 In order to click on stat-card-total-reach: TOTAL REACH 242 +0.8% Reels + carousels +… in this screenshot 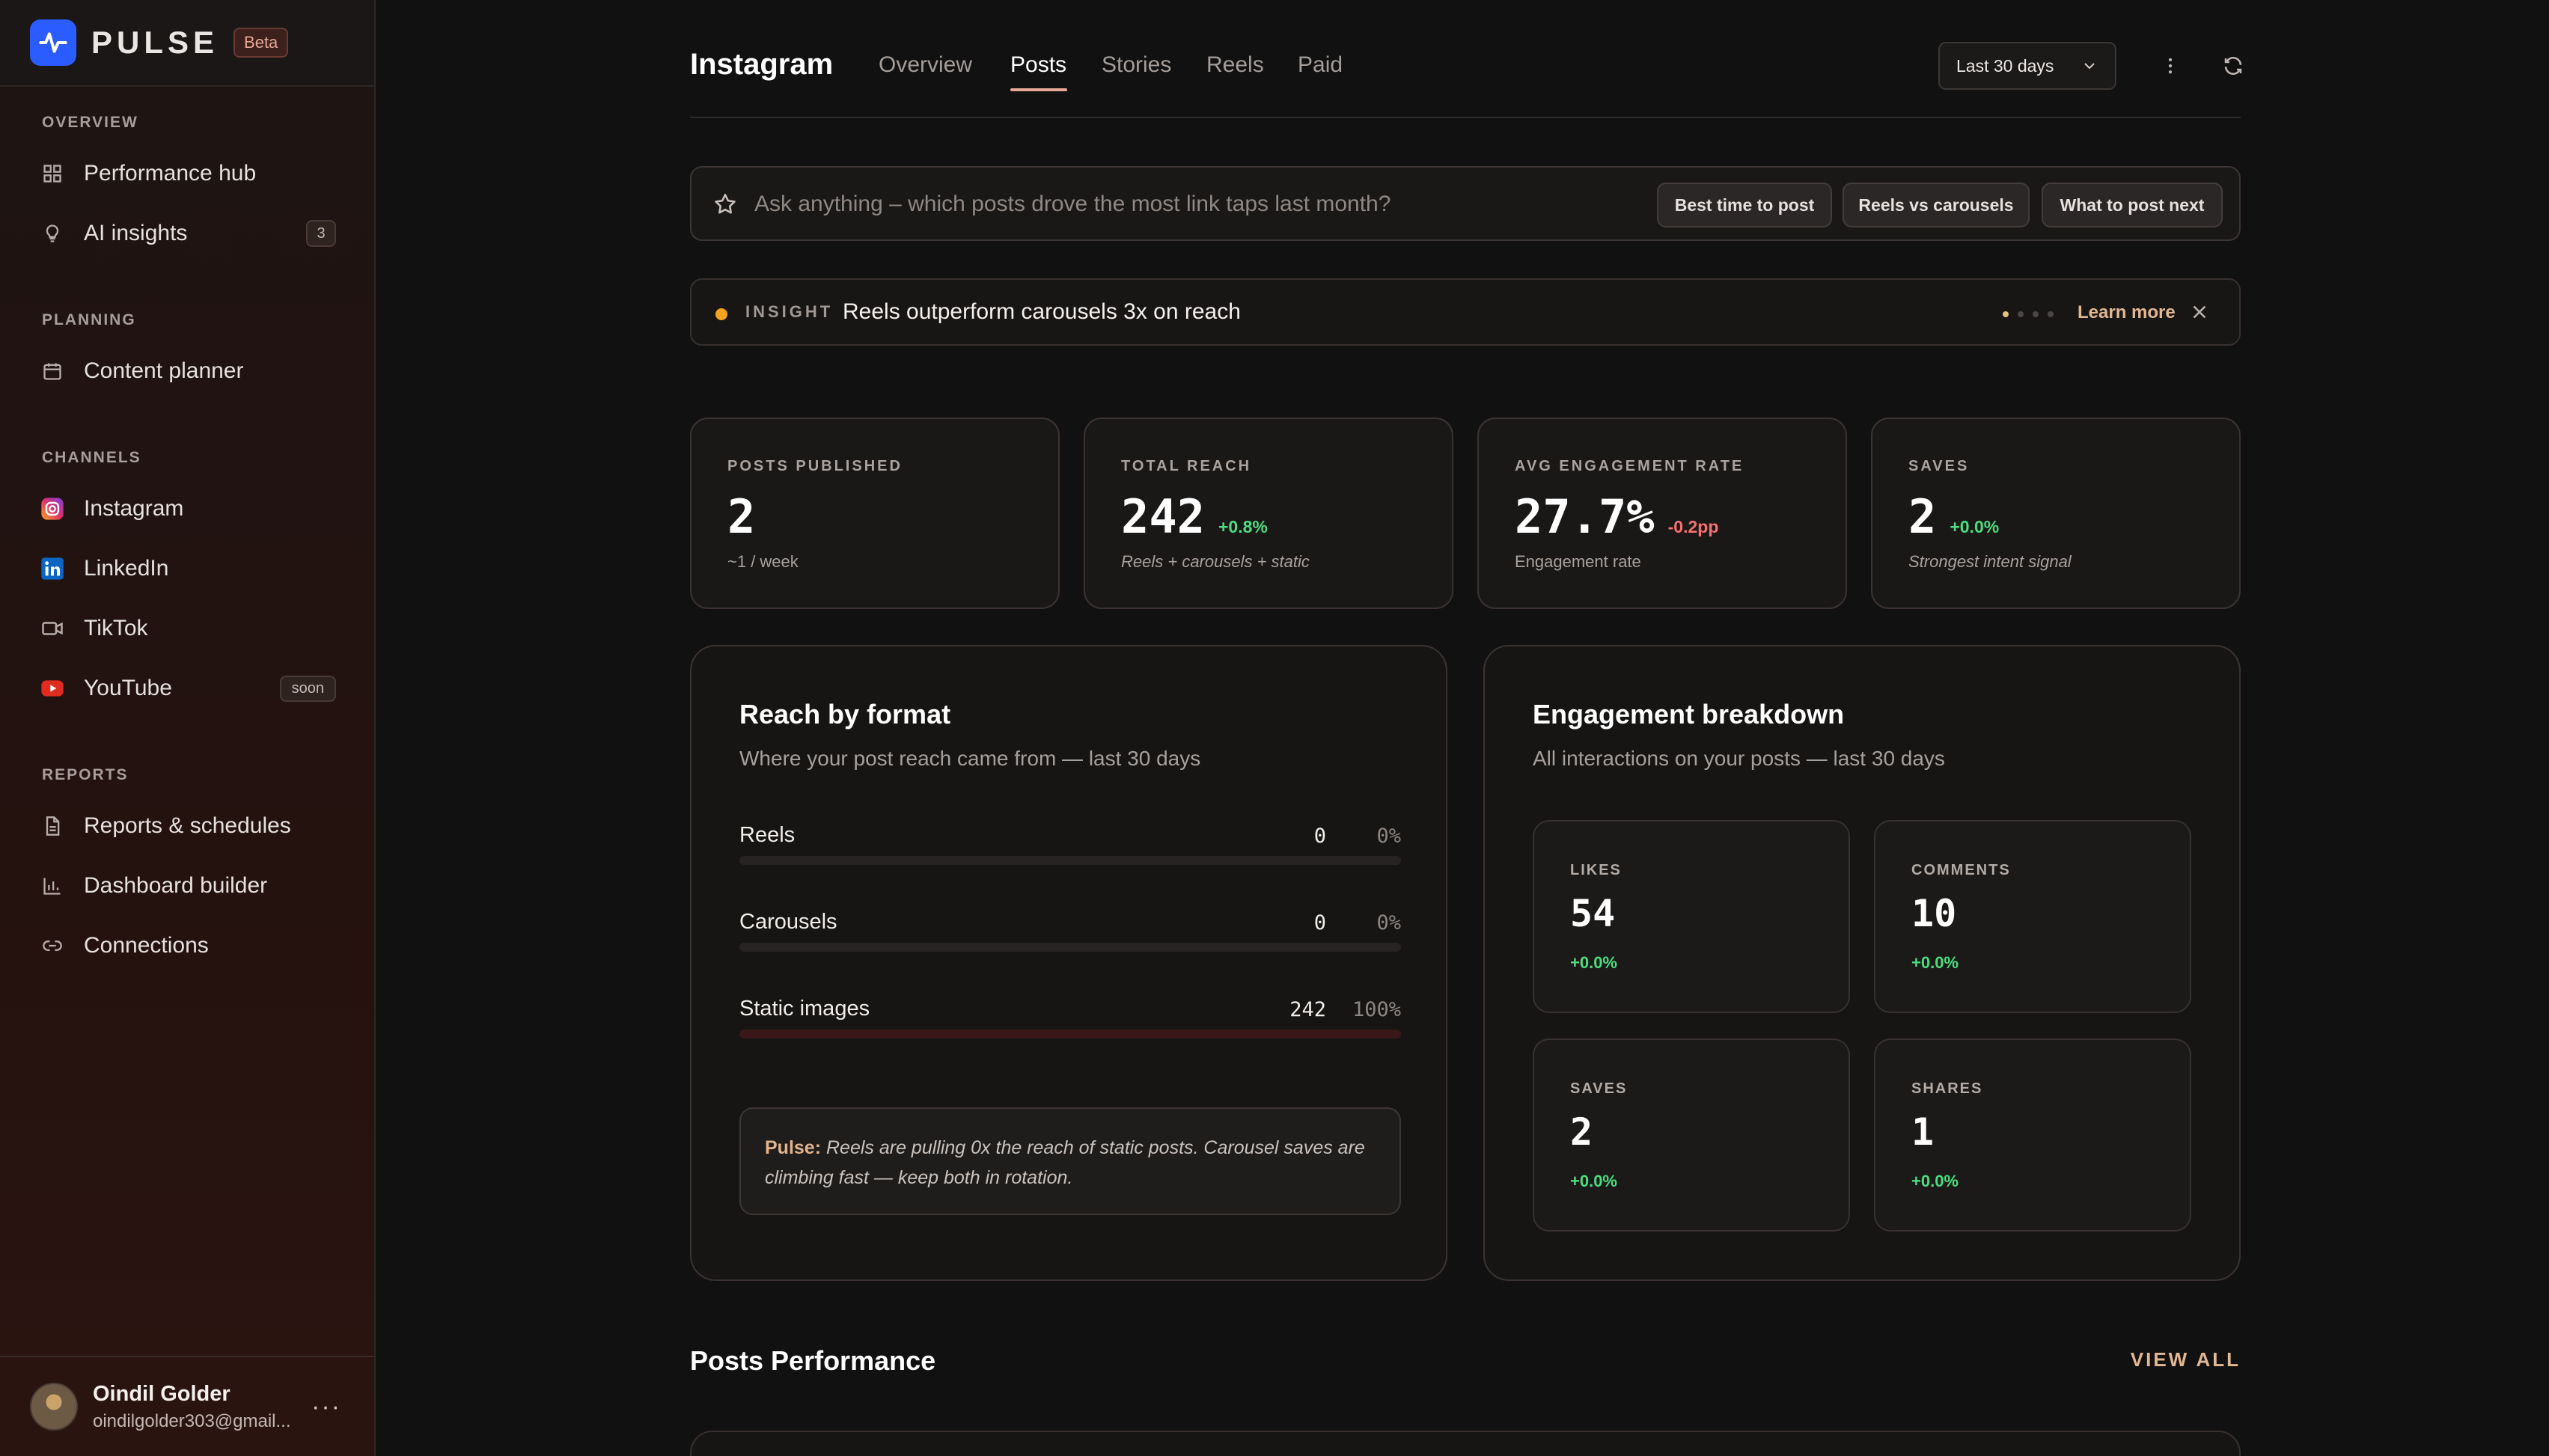, I will do `click(1269, 513)`.